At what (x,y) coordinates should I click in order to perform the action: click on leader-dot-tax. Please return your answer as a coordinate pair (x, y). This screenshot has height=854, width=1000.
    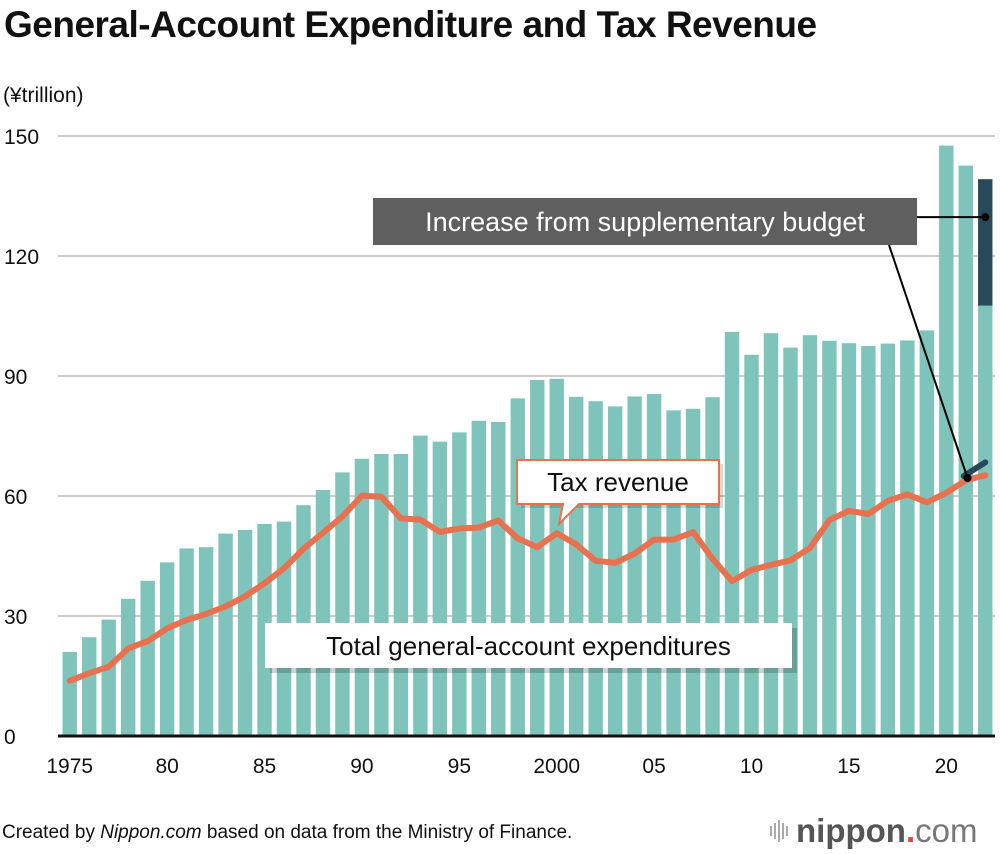
    Looking at the image, I should click on (967, 478).